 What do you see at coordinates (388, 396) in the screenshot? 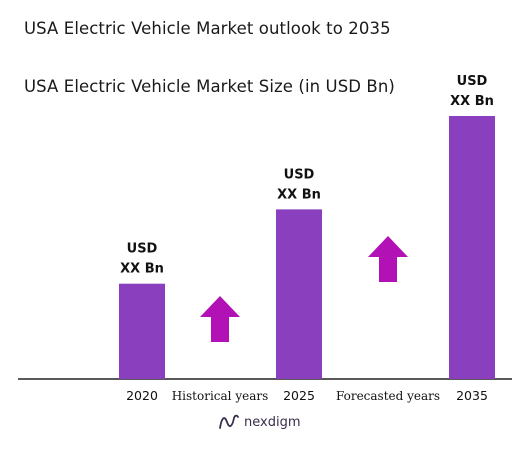
I see `period-label: Forecasted years` at bounding box center [388, 396].